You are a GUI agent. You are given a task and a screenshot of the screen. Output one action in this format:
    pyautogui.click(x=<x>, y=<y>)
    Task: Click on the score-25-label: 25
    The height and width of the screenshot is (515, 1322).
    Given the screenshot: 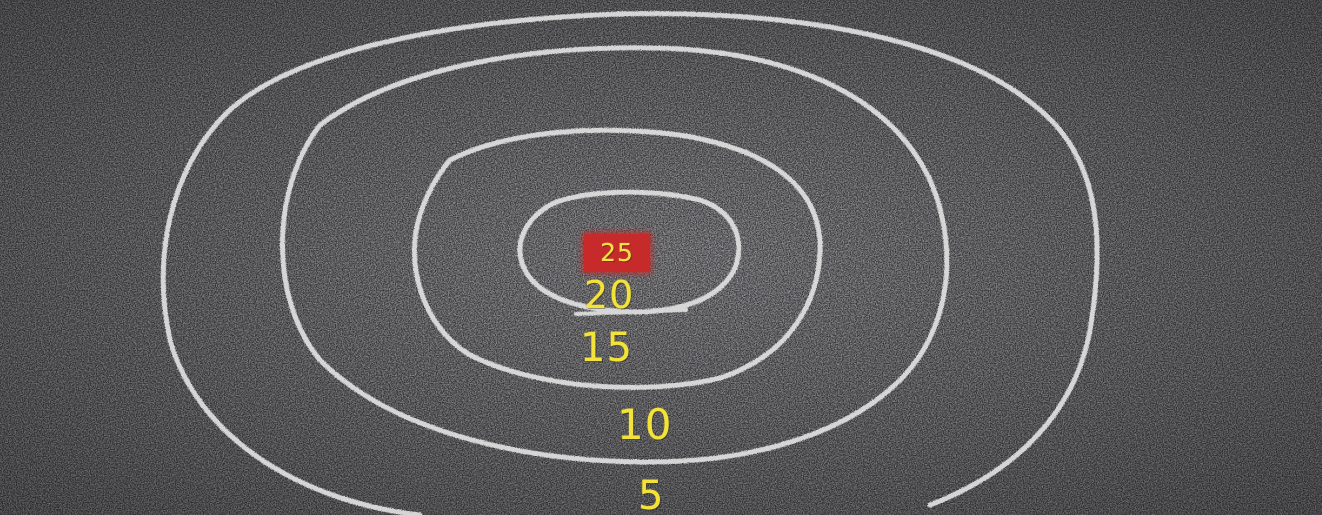 What is the action you would take?
    pyautogui.click(x=617, y=253)
    